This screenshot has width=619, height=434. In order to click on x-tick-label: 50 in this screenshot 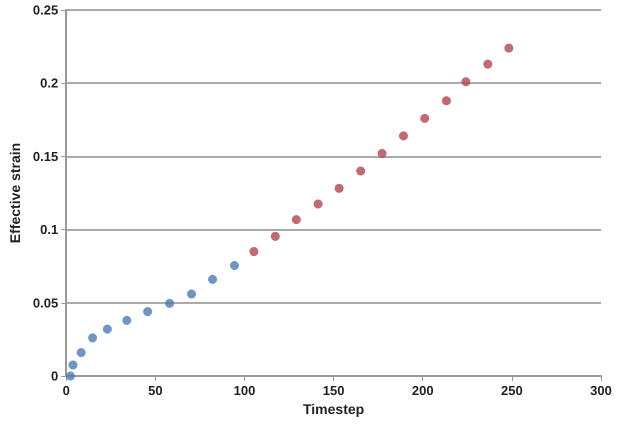, I will do `click(155, 390)`.